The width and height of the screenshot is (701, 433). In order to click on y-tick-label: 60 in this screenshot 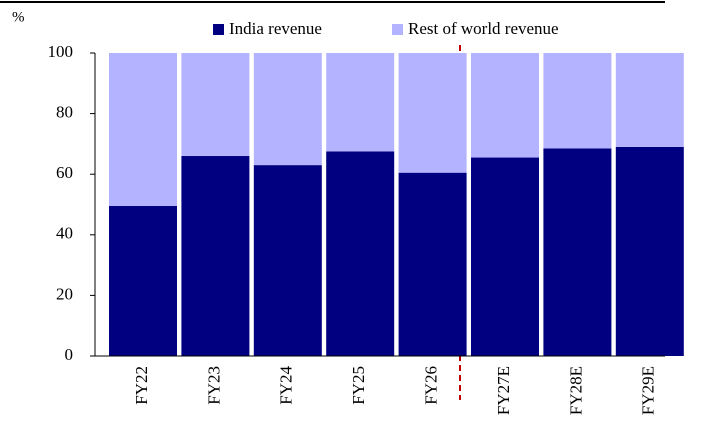, I will do `click(64, 172)`.